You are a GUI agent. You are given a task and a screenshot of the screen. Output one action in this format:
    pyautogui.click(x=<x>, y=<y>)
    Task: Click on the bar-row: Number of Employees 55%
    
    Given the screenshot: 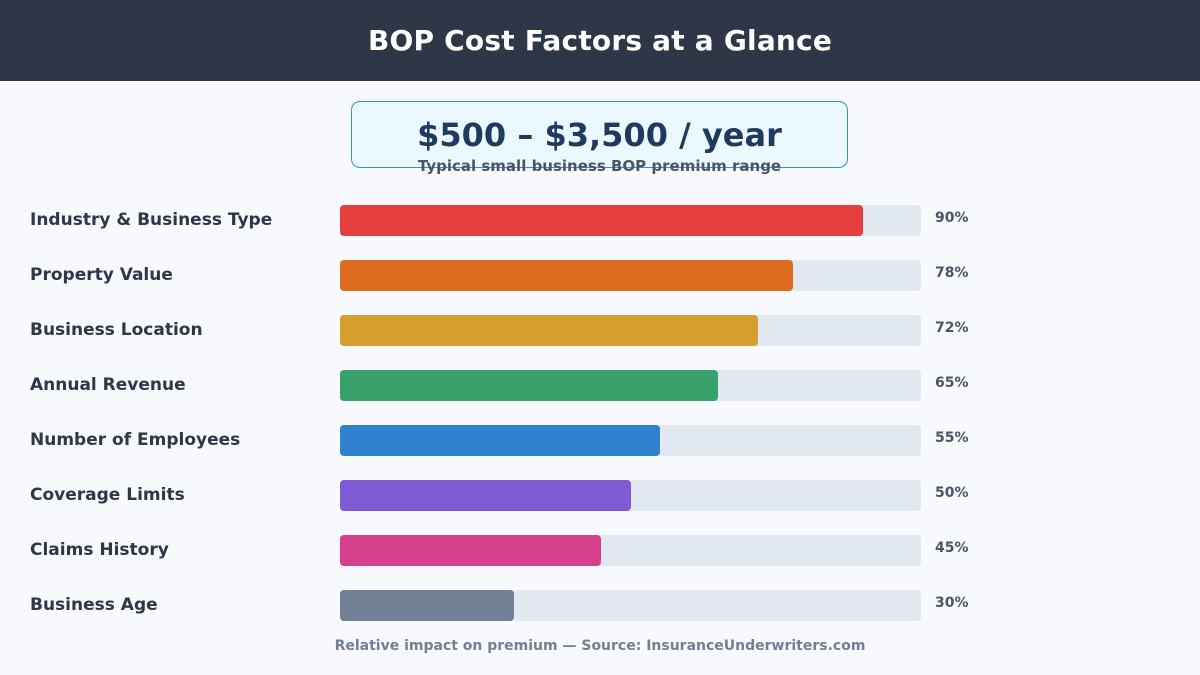 What is the action you would take?
    pyautogui.click(x=600, y=440)
    